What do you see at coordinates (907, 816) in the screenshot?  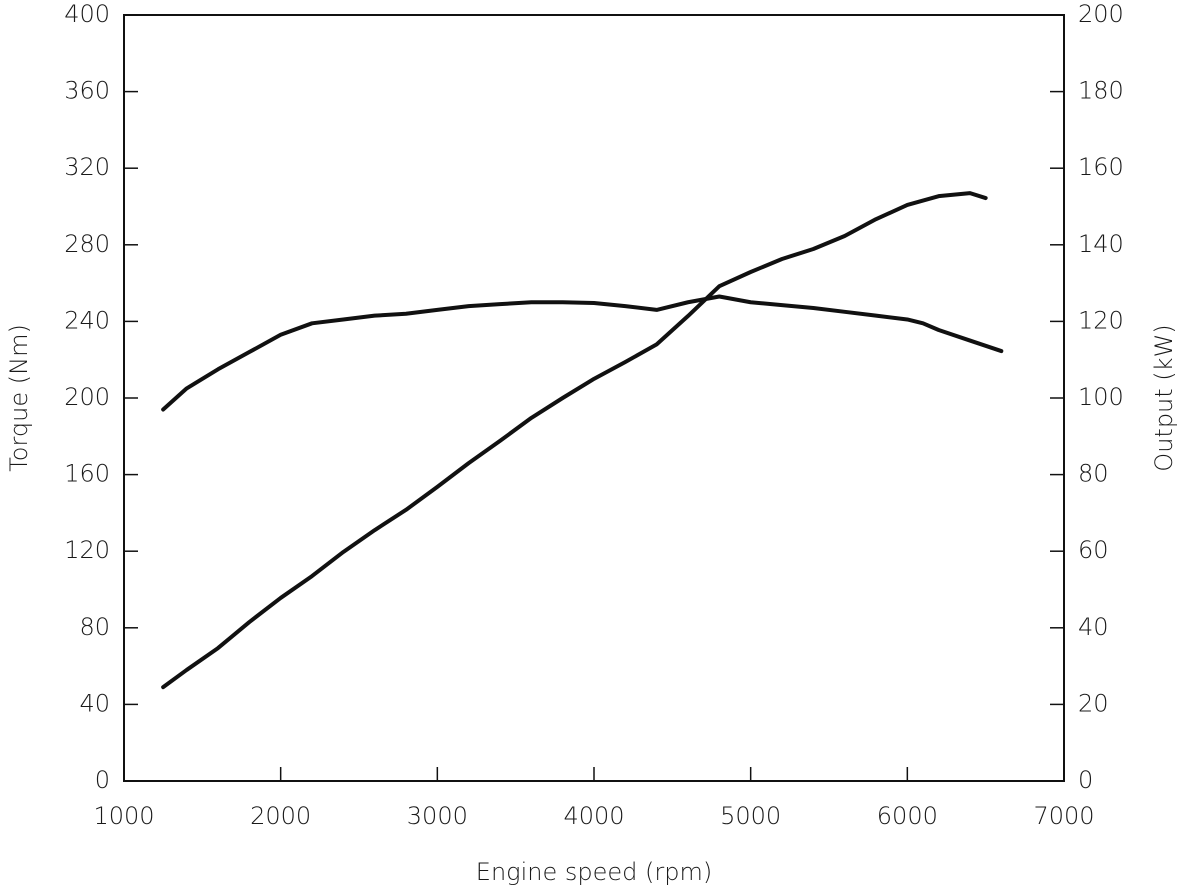 I see `x-tick-label: 6000` at bounding box center [907, 816].